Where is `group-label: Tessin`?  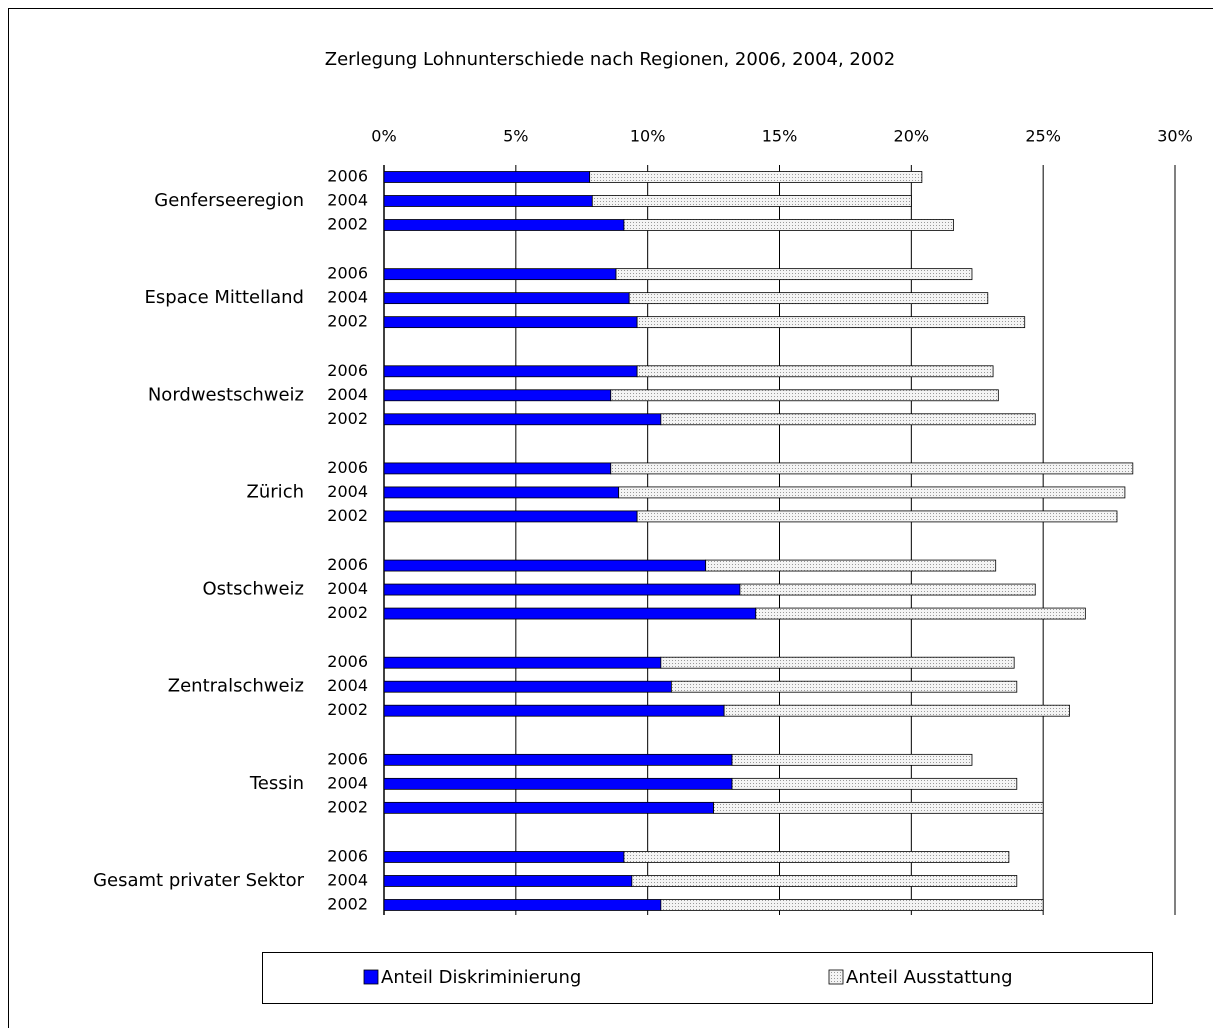
group-label: Tessin is located at coordinates (276, 783).